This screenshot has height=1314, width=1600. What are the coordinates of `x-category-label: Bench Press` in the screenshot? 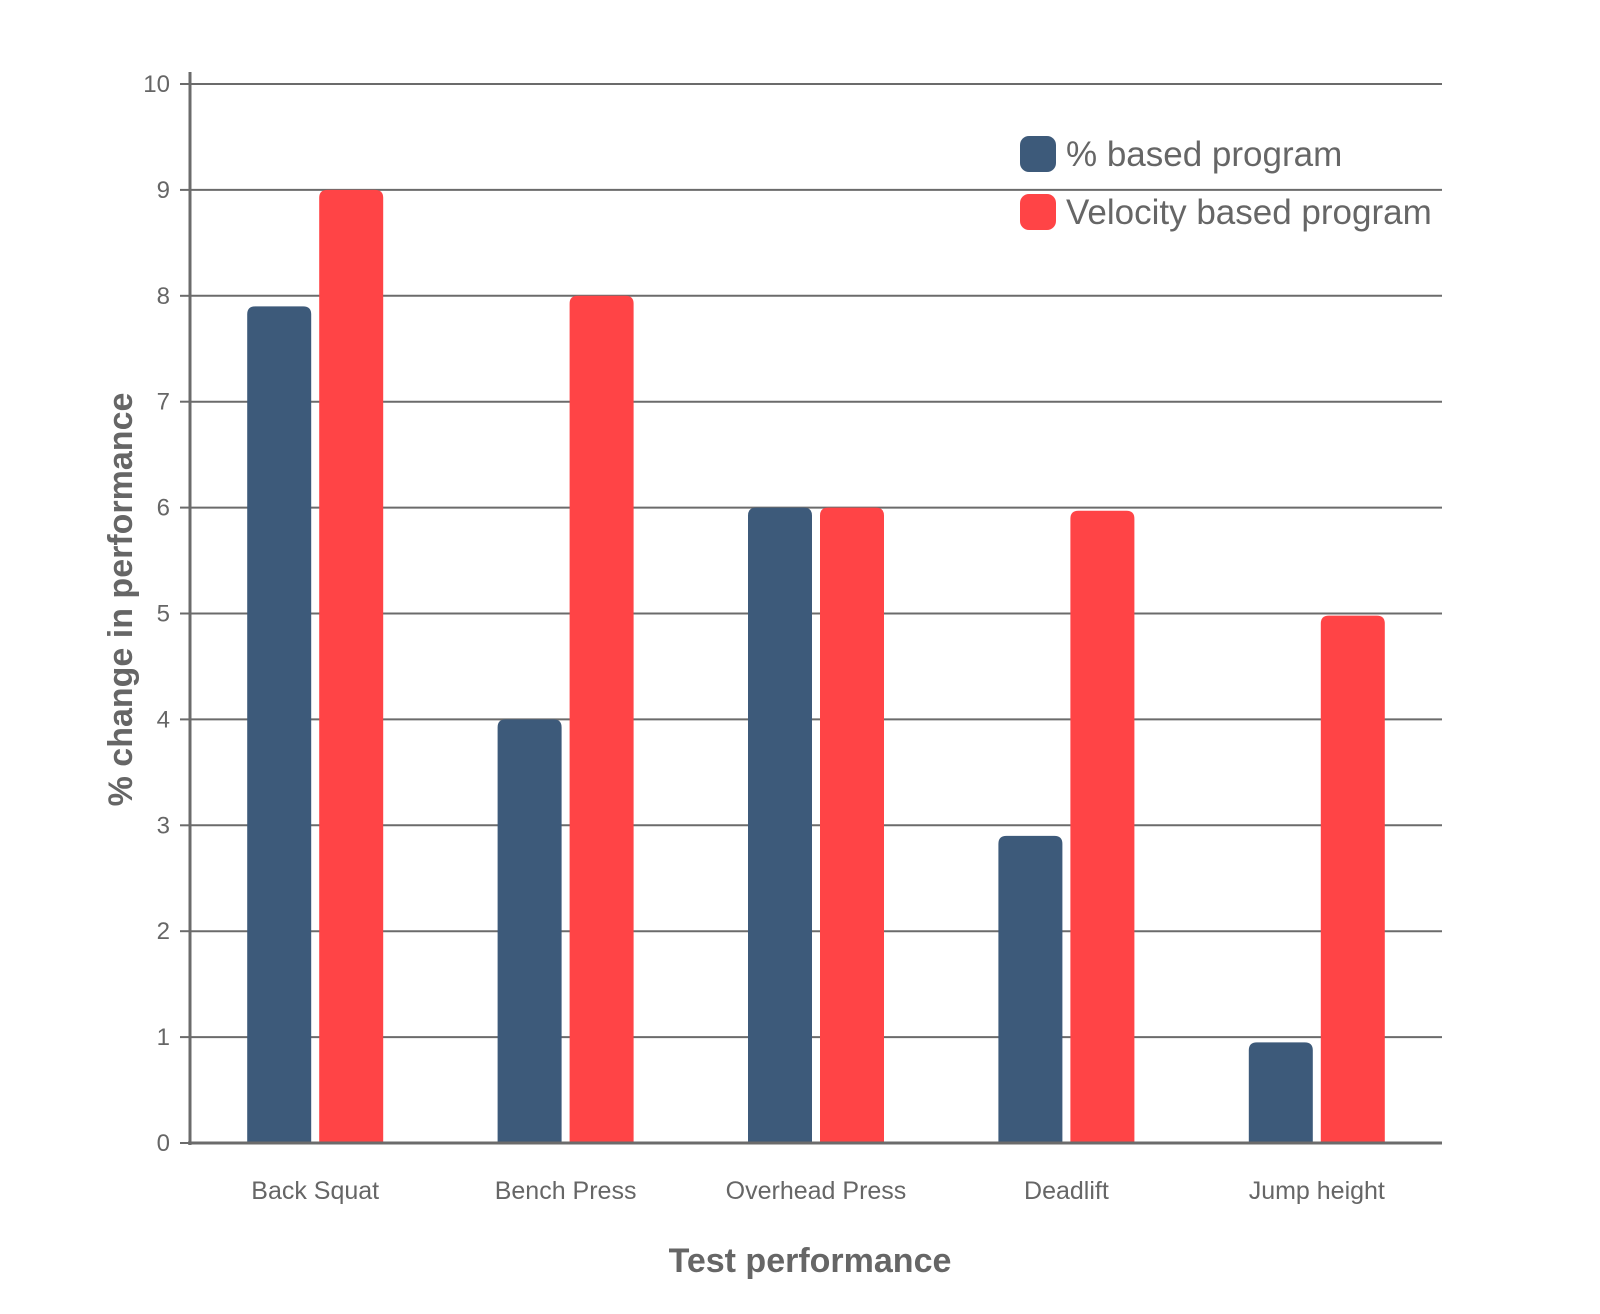 It's located at (566, 1191).